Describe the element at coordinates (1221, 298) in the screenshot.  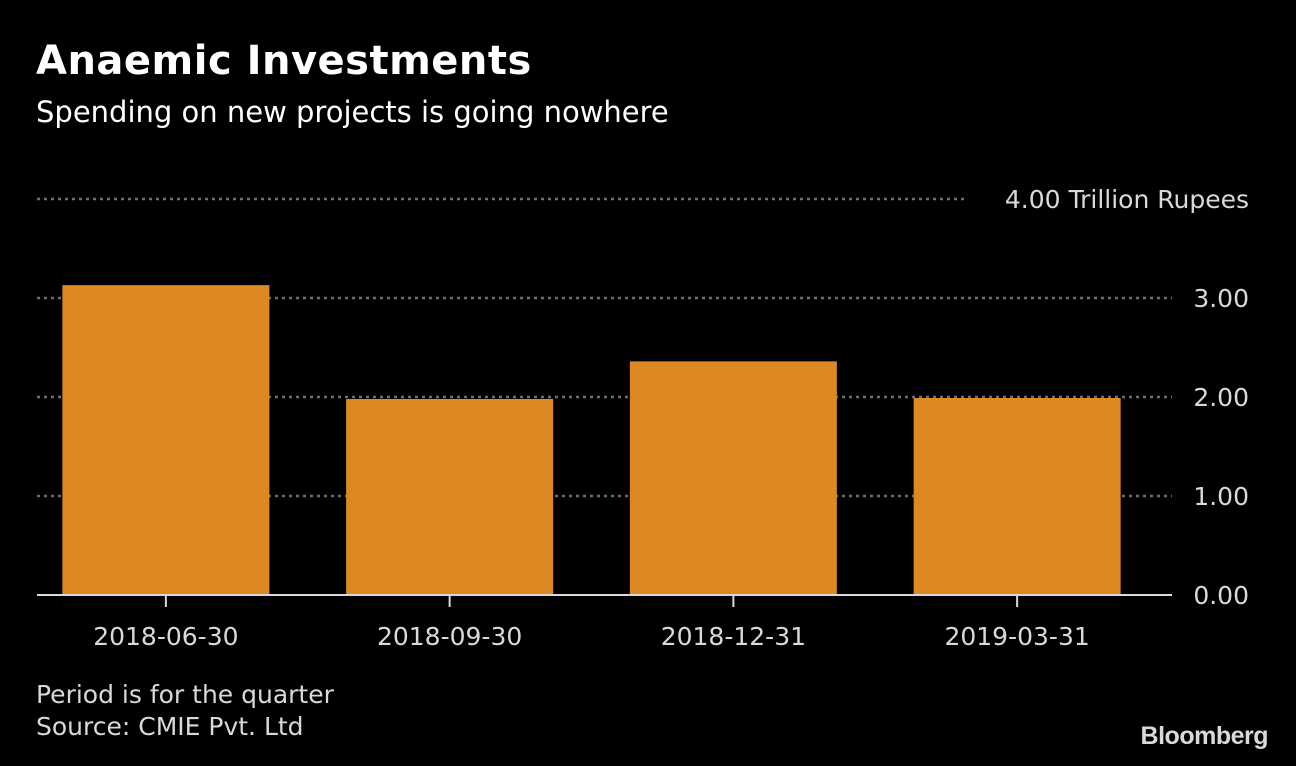
I see `y-tick-label: 3.00` at that location.